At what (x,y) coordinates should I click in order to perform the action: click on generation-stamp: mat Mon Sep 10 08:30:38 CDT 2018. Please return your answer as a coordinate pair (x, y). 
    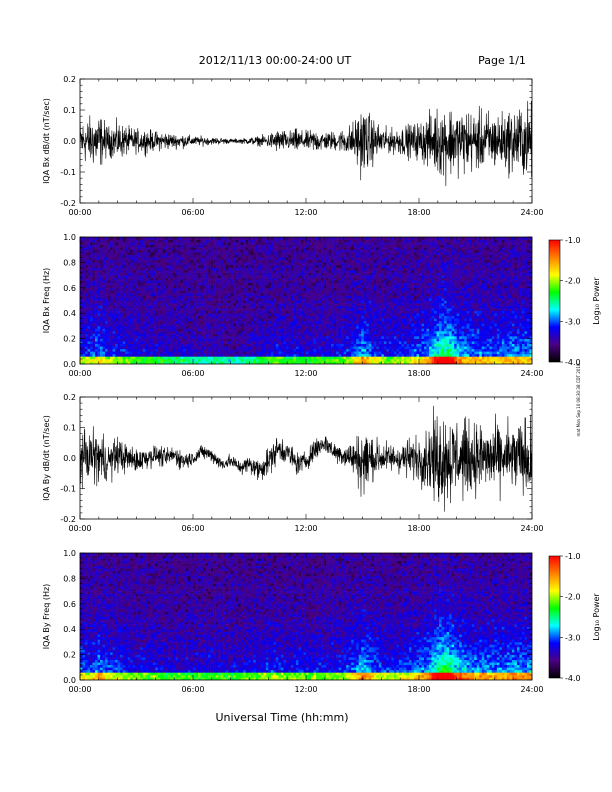
    Looking at the image, I should click on (578, 400).